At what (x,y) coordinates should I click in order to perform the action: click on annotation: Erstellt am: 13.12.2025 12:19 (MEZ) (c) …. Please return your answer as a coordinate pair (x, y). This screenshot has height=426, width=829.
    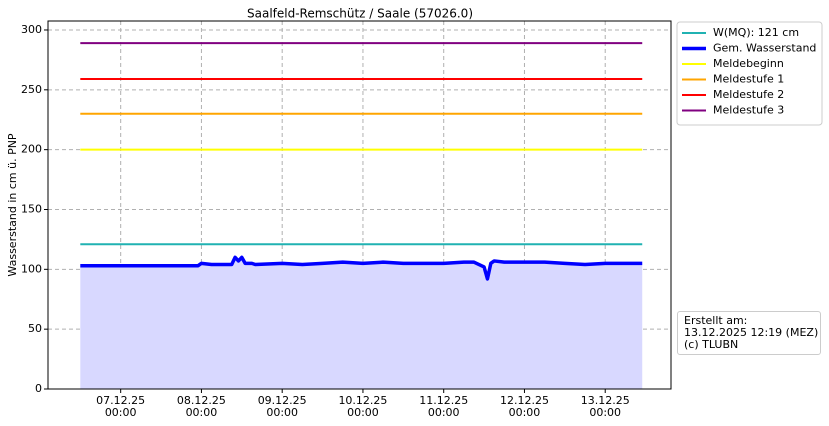
    Looking at the image, I should click on (749, 333).